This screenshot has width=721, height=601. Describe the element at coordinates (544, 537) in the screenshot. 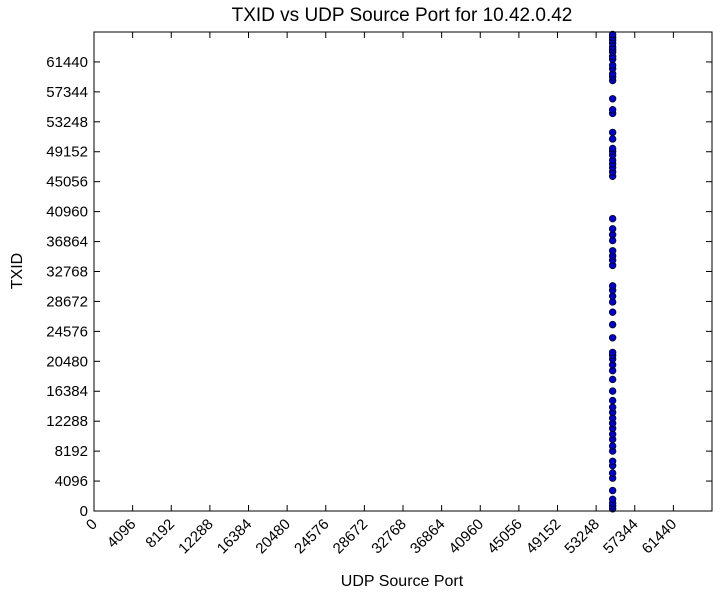

I see `x-tick-label: 49152` at that location.